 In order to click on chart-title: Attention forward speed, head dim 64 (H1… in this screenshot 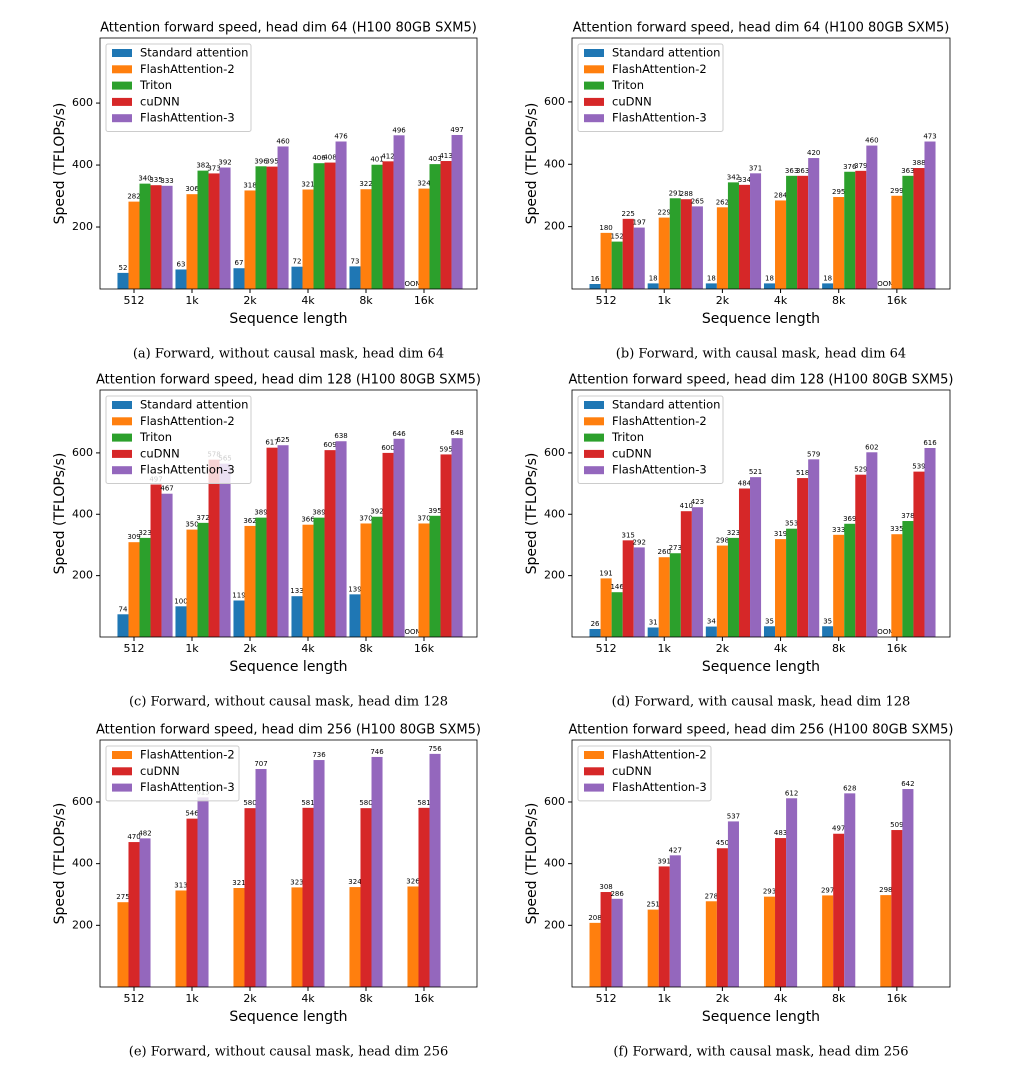, I will do `click(761, 28)`.